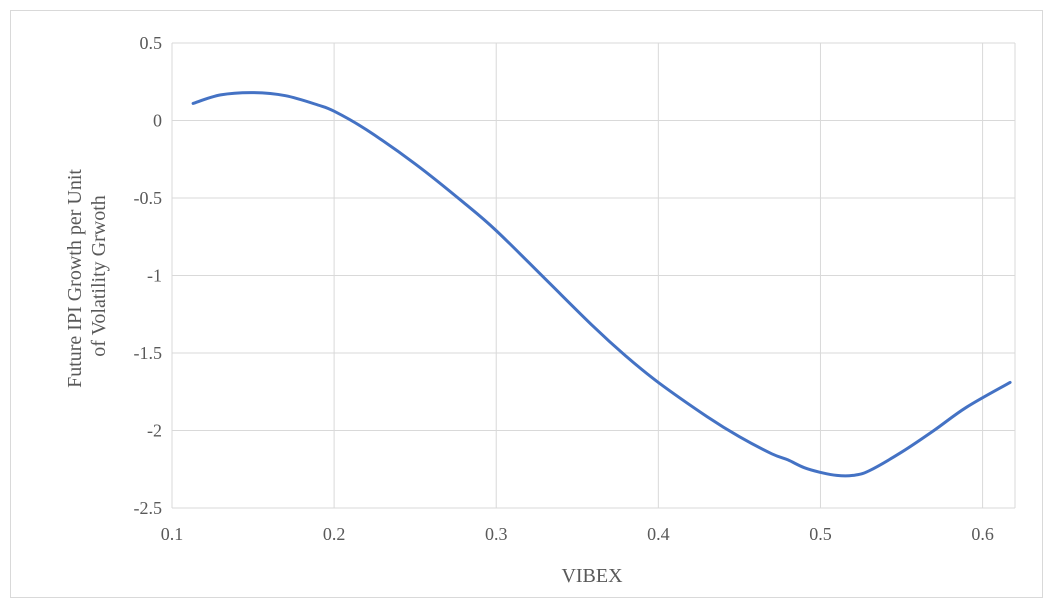 Image resolution: width=1055 pixels, height=610 pixels. Describe the element at coordinates (75, 278) in the screenshot. I see `y-axis-title-line-1: Future IPI Growth per Unit` at that location.